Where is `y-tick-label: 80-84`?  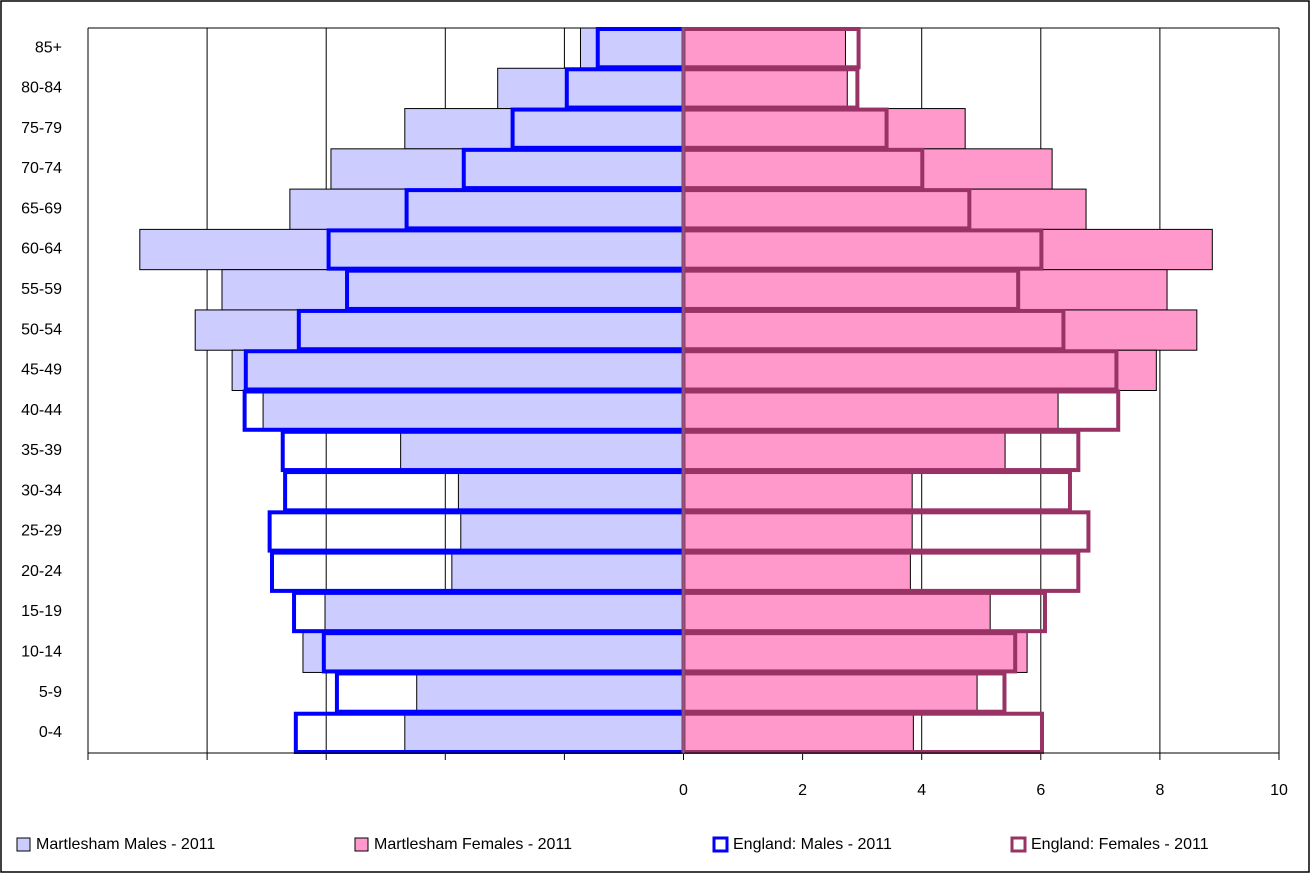
y-tick-label: 80-84 is located at coordinates (41, 88).